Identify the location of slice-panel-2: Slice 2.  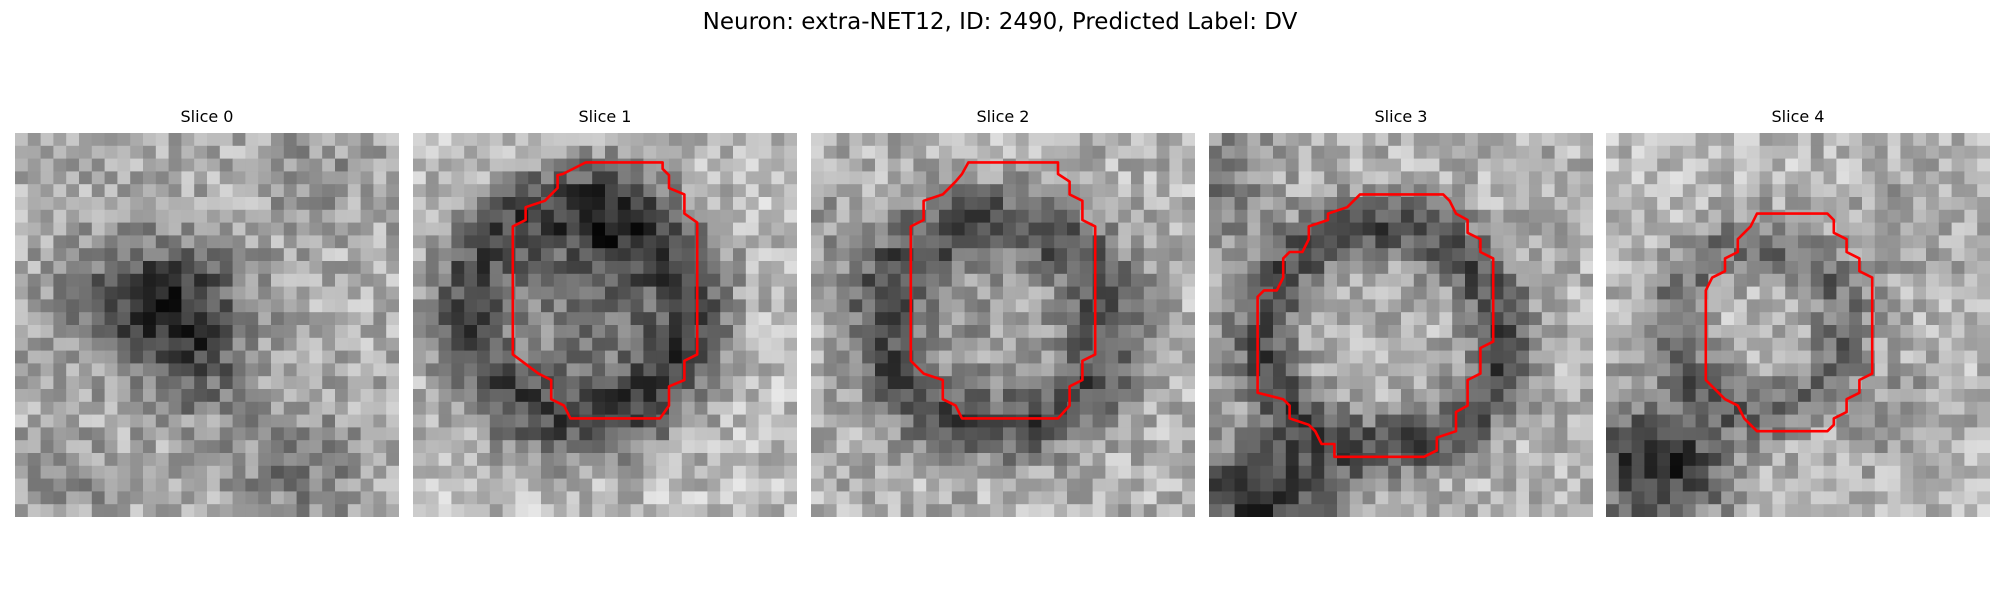
(1003, 312).